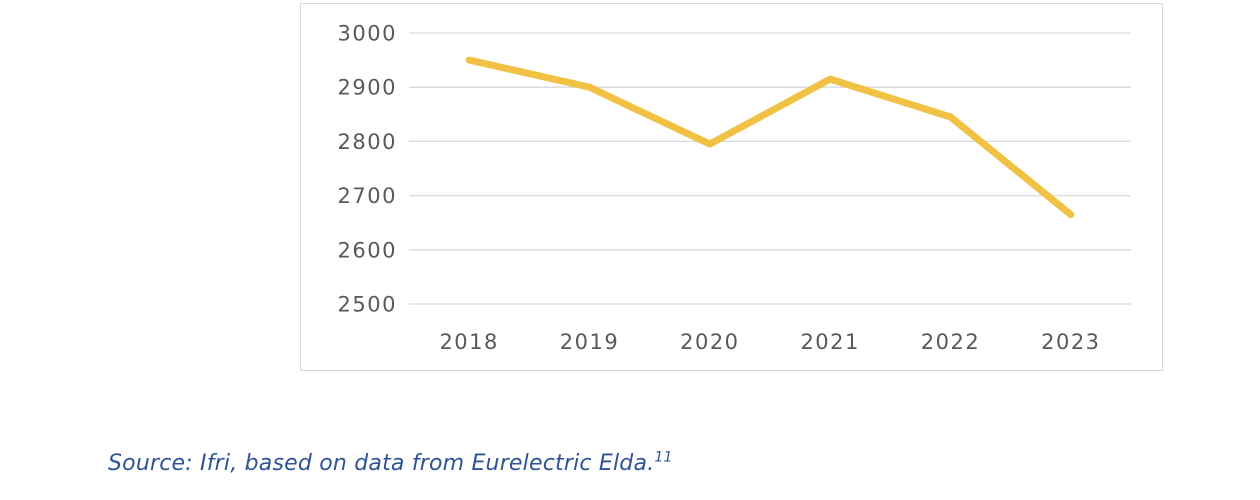 This screenshot has width=1260, height=500. Describe the element at coordinates (589, 342) in the screenshot. I see `x-axis-tick-label: 2019` at that location.